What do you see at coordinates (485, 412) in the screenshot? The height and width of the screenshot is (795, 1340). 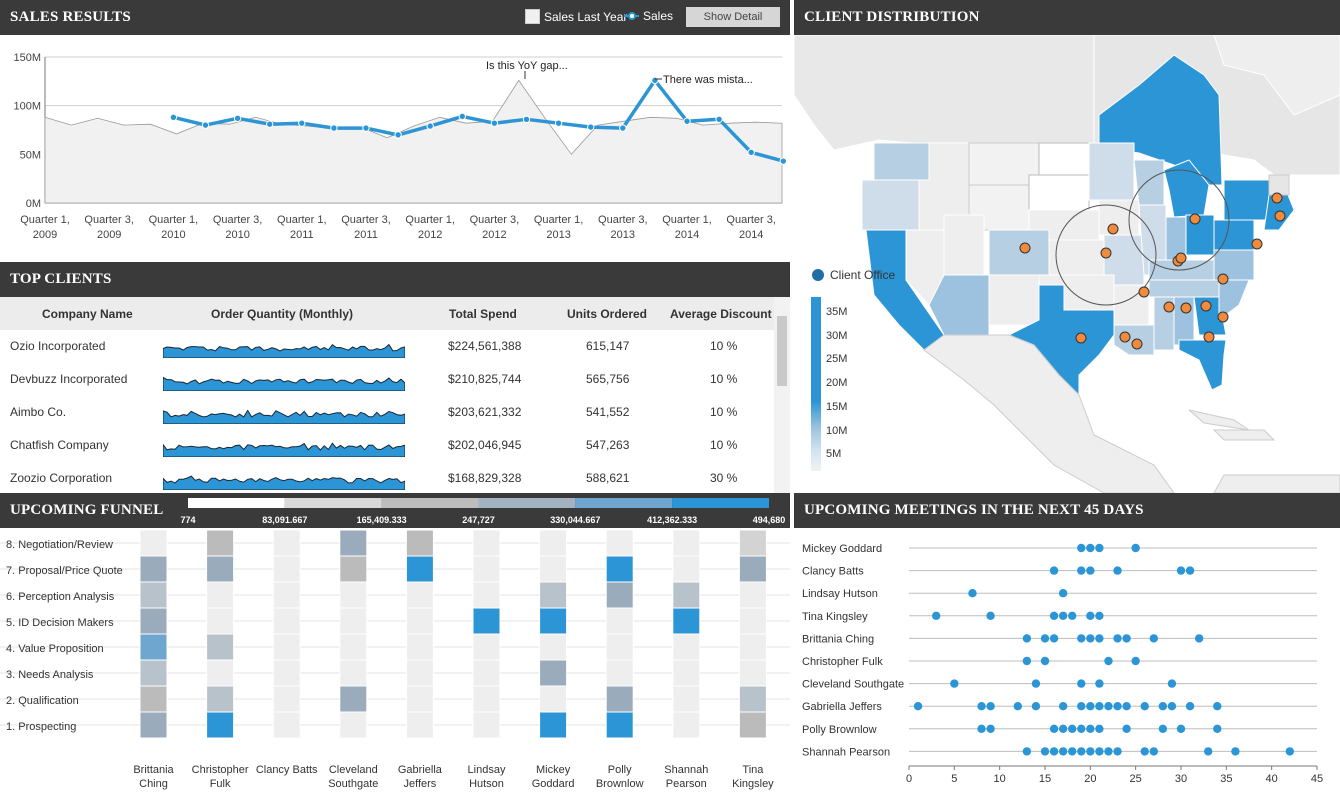 I see `total-spend: $203,621,332` at bounding box center [485, 412].